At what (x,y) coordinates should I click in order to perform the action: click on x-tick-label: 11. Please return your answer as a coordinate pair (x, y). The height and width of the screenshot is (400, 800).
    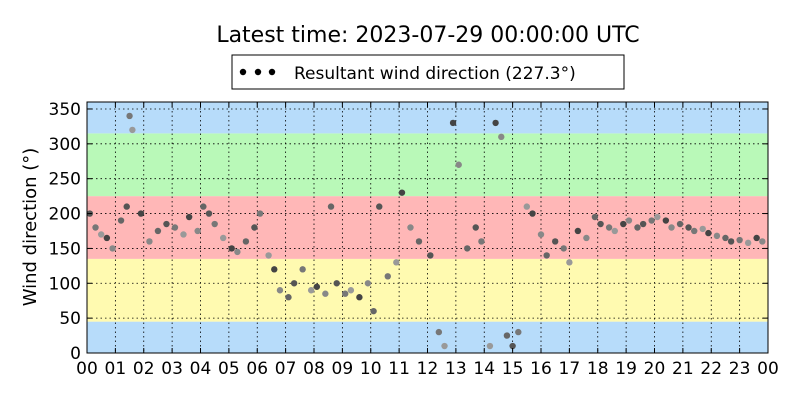
    Looking at the image, I should click on (399, 369).